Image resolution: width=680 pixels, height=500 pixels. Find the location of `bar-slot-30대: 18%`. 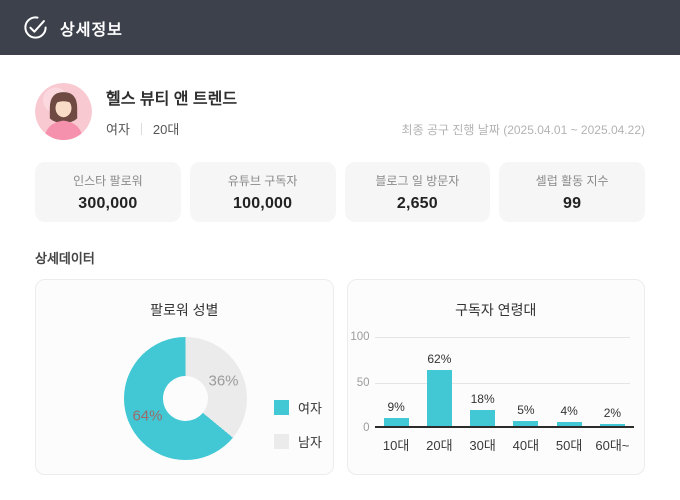

bar-slot-30대: 18% is located at coordinates (482, 381).